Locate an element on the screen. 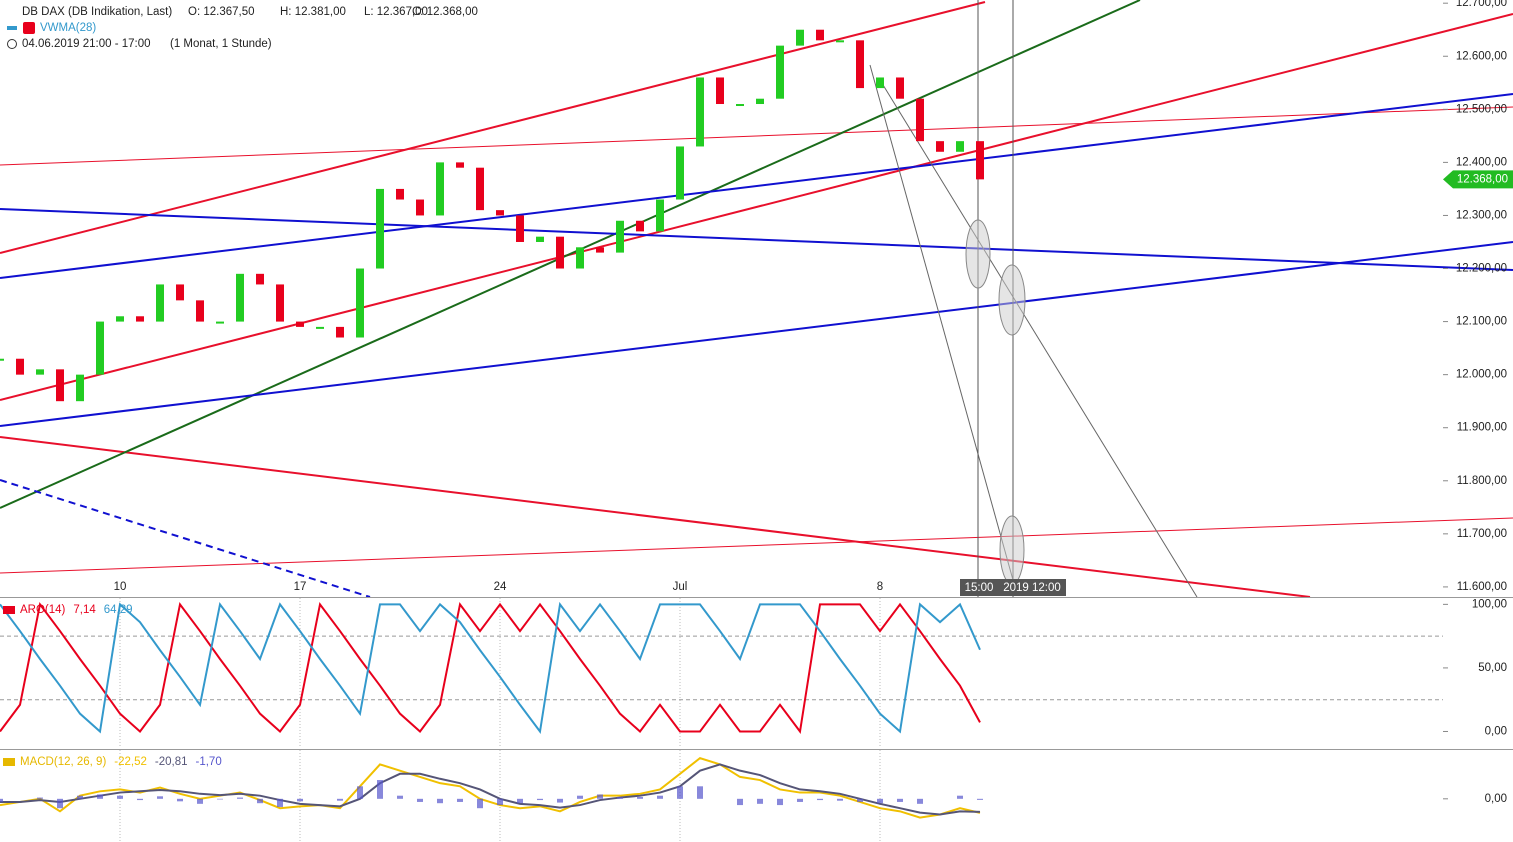  period: (1 Monat, 1 Stunde) is located at coordinates (221, 44).